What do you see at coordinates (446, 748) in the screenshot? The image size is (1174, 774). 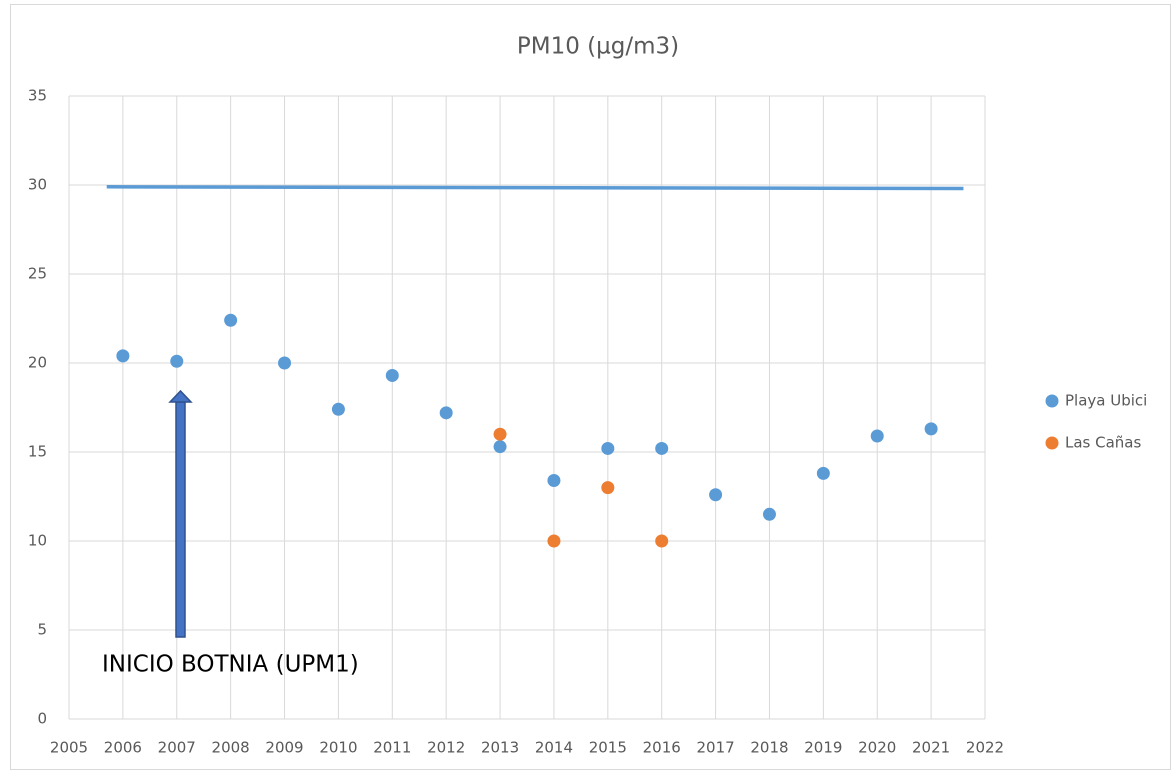 I see `x-tick-label: 2012` at bounding box center [446, 748].